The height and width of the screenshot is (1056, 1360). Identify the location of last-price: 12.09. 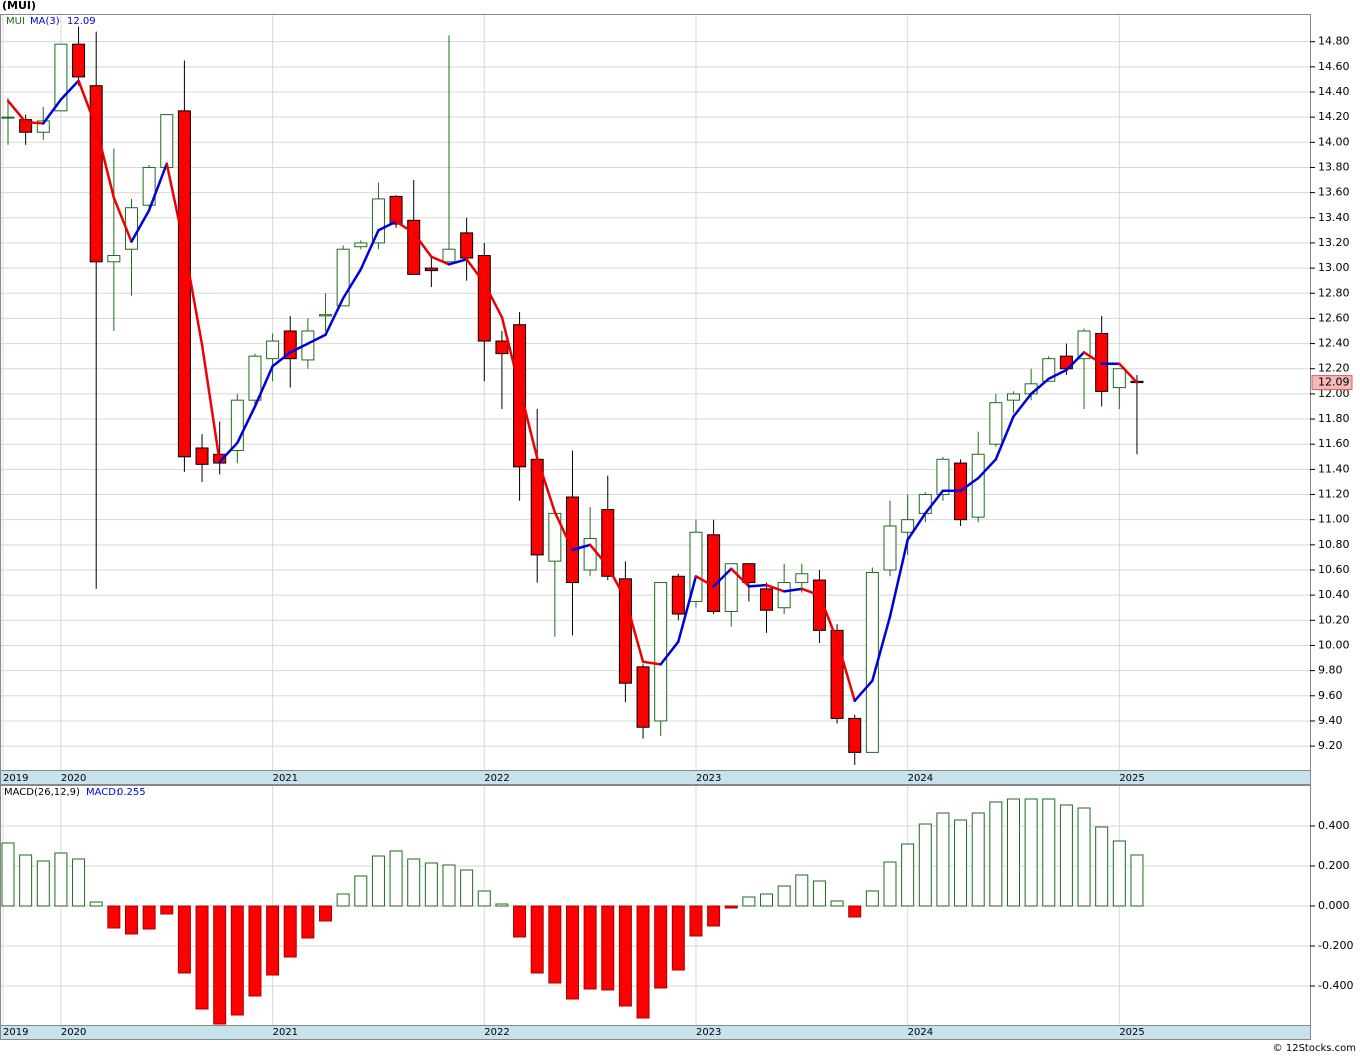
(1334, 382).